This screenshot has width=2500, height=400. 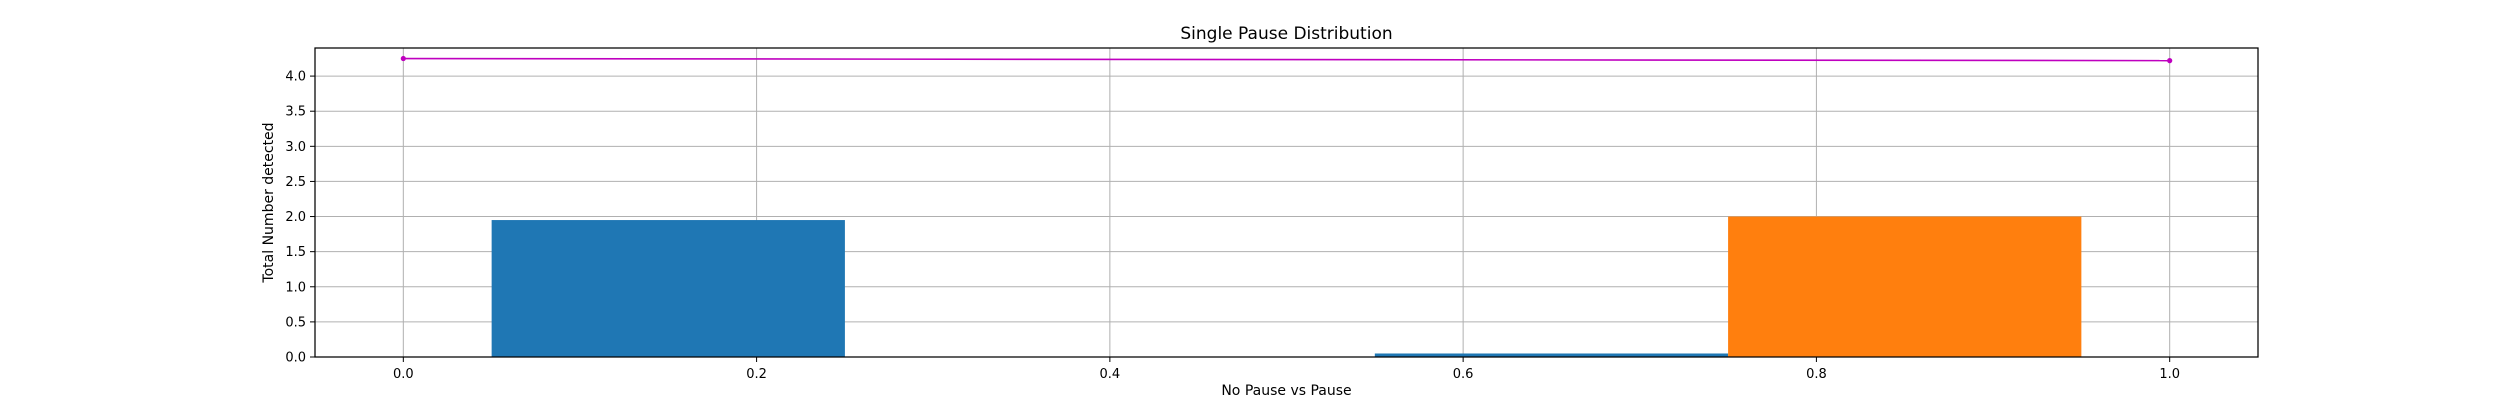 I want to click on x-tick-label: 0.4, so click(x=1110, y=374).